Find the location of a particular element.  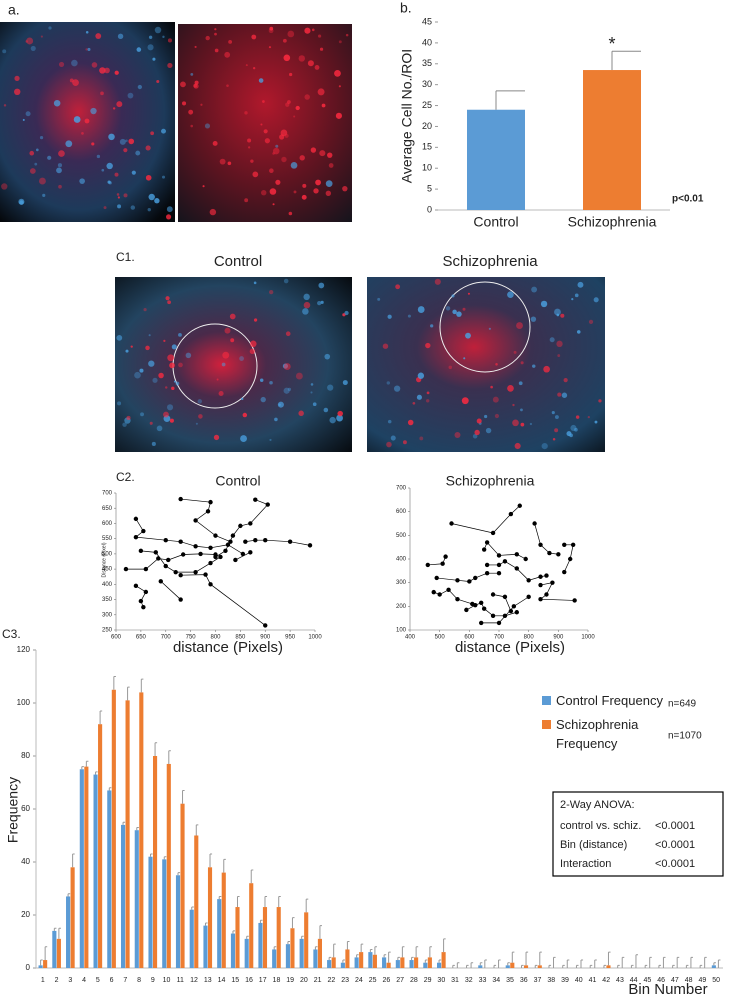

micrograph is located at coordinates (265, 123).